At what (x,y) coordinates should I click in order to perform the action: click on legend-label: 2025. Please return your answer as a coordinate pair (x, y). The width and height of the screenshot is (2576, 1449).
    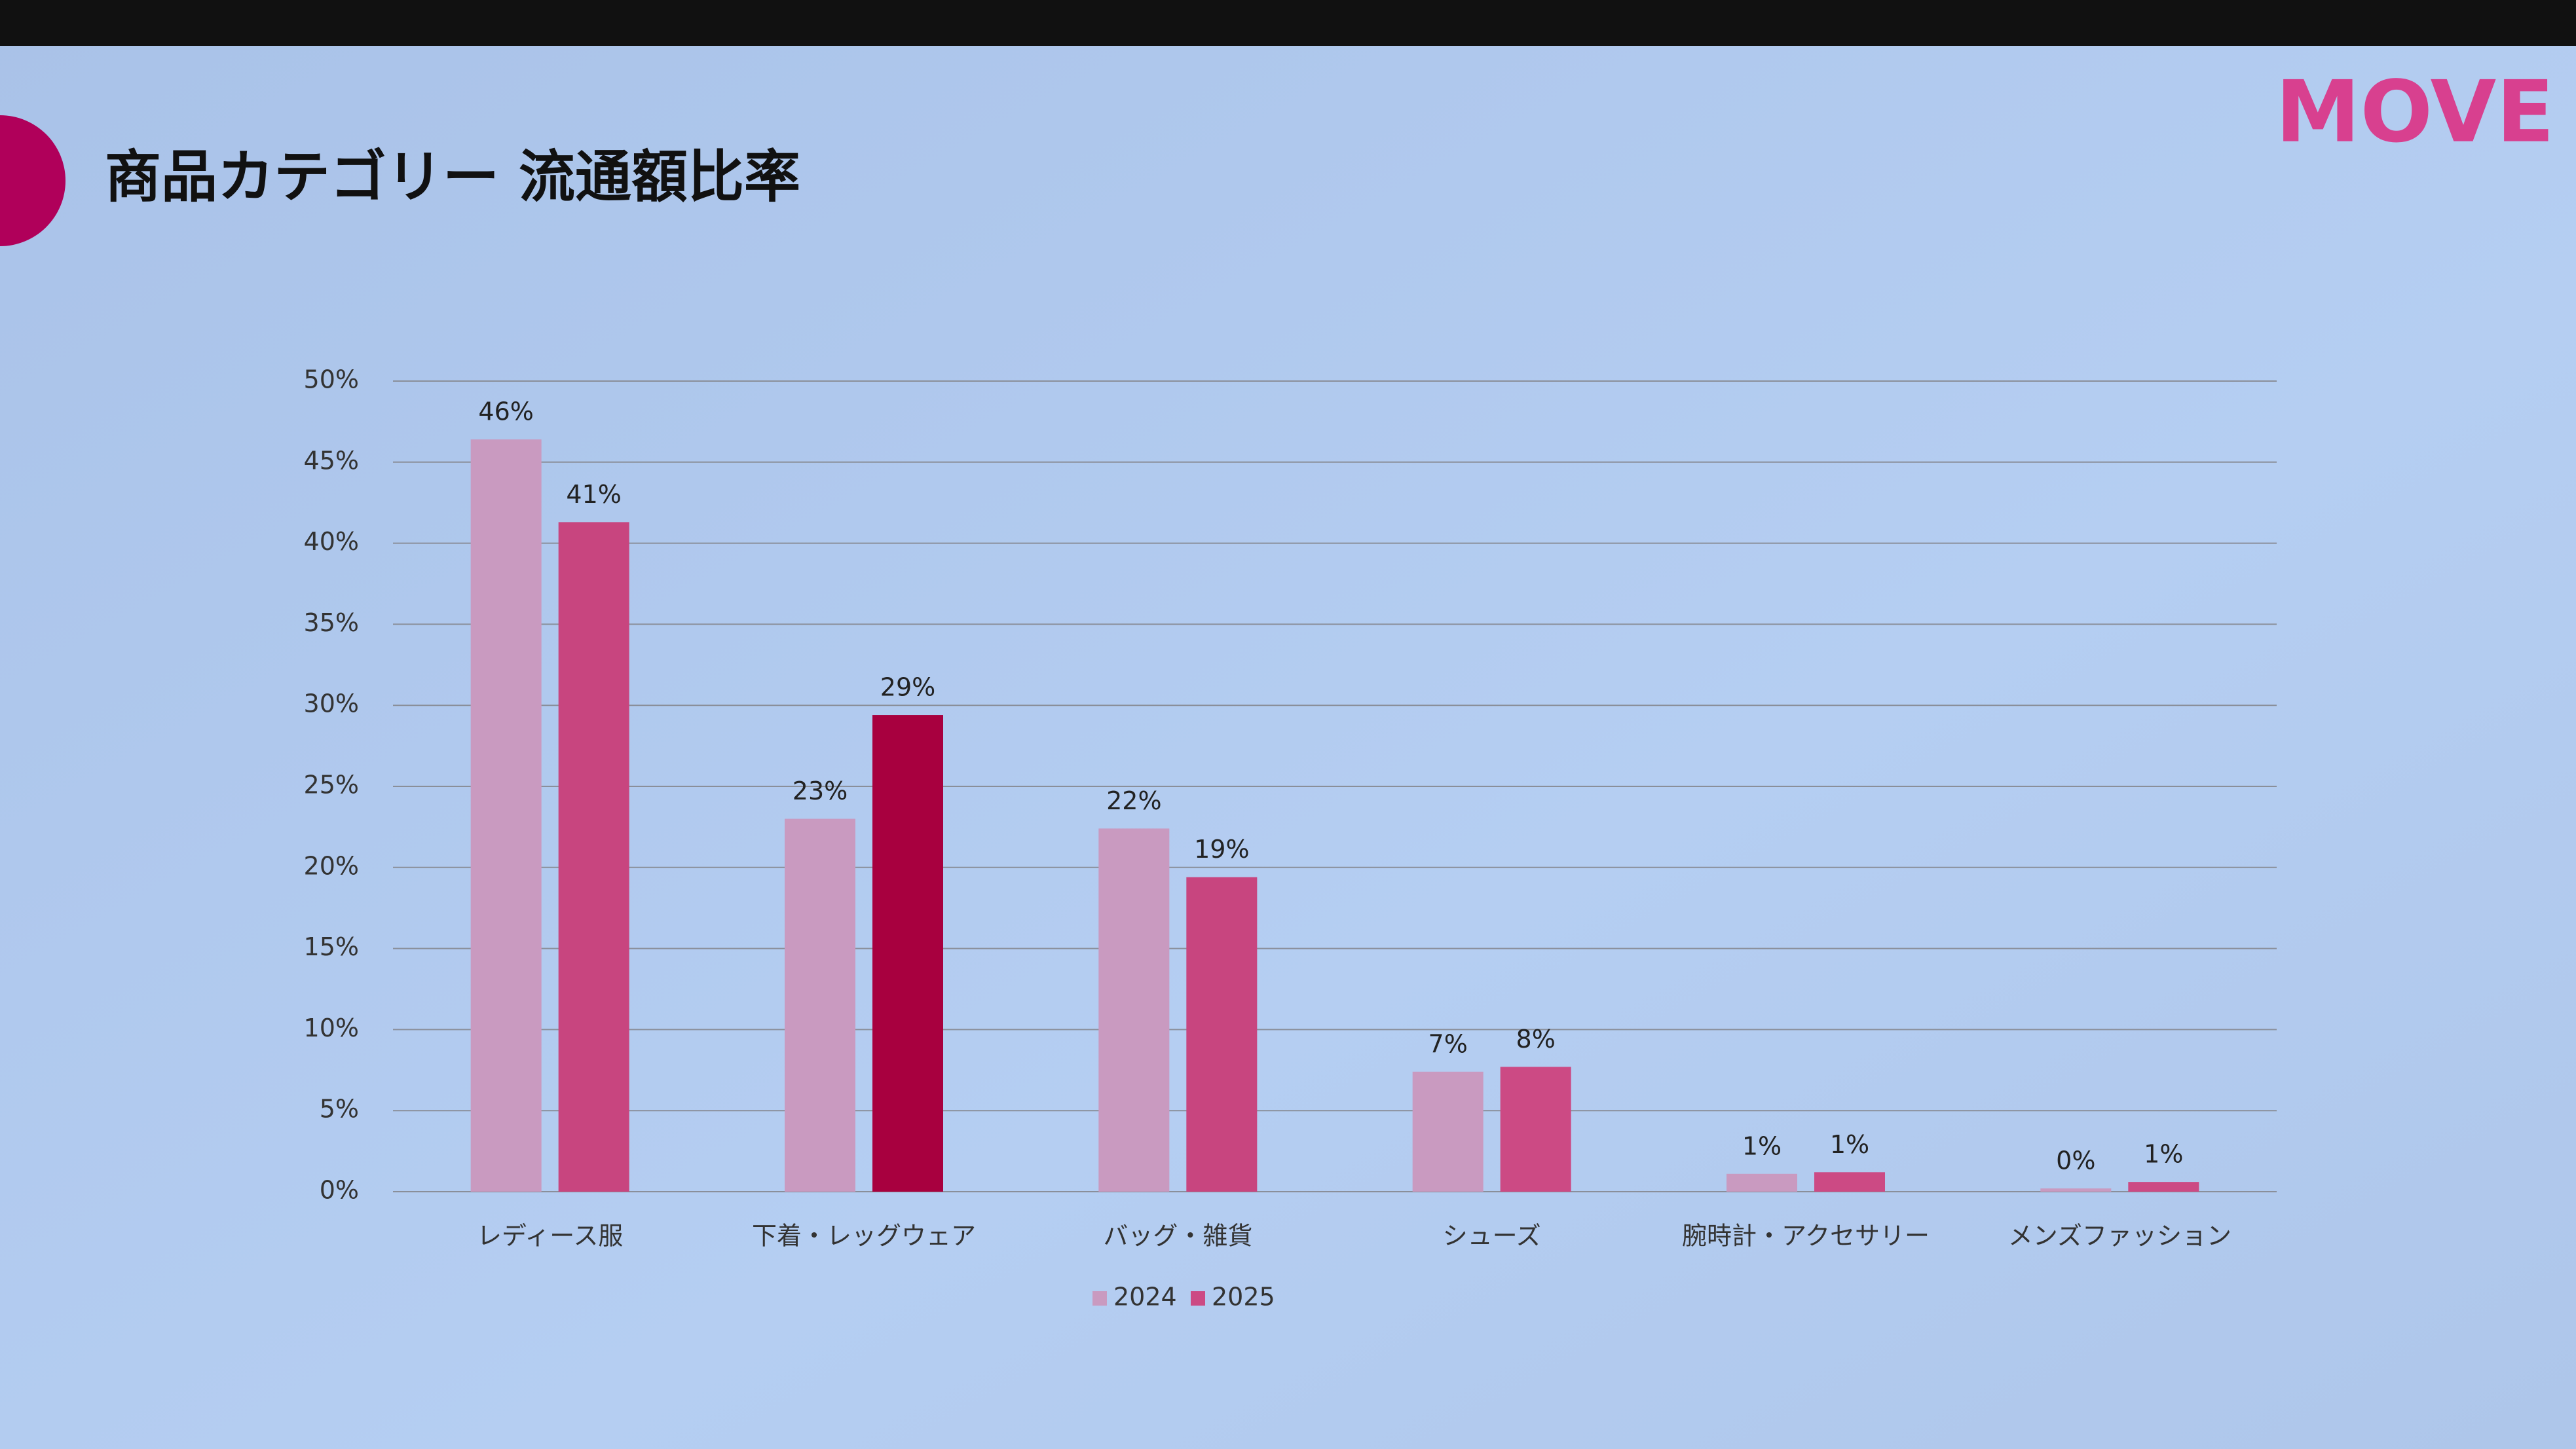
    Looking at the image, I should click on (1243, 1297).